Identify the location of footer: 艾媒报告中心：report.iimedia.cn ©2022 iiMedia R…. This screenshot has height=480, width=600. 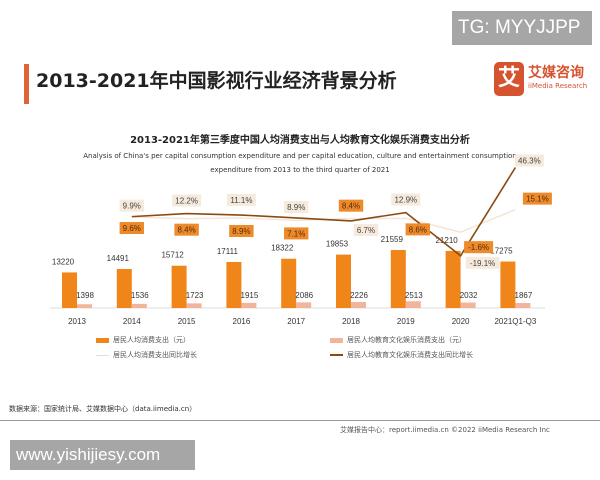
(445, 430).